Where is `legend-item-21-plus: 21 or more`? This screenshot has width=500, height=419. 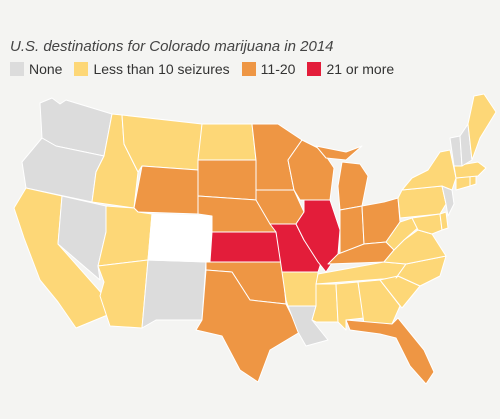
legend-item-21-plus: 21 or more is located at coordinates (350, 69).